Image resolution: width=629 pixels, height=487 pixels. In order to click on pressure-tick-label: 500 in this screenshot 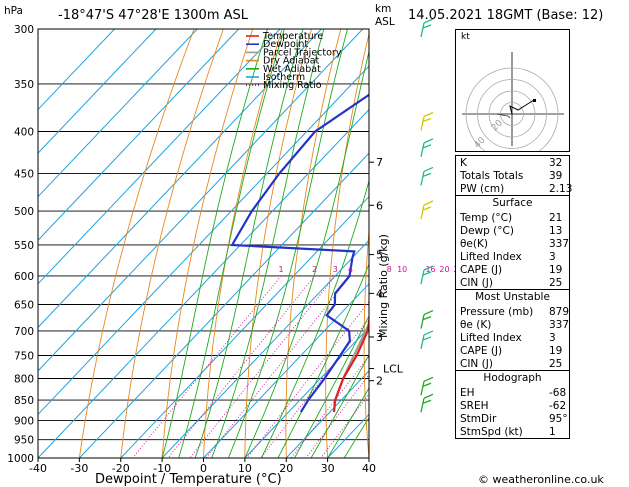, I will do `click(24, 212)`.